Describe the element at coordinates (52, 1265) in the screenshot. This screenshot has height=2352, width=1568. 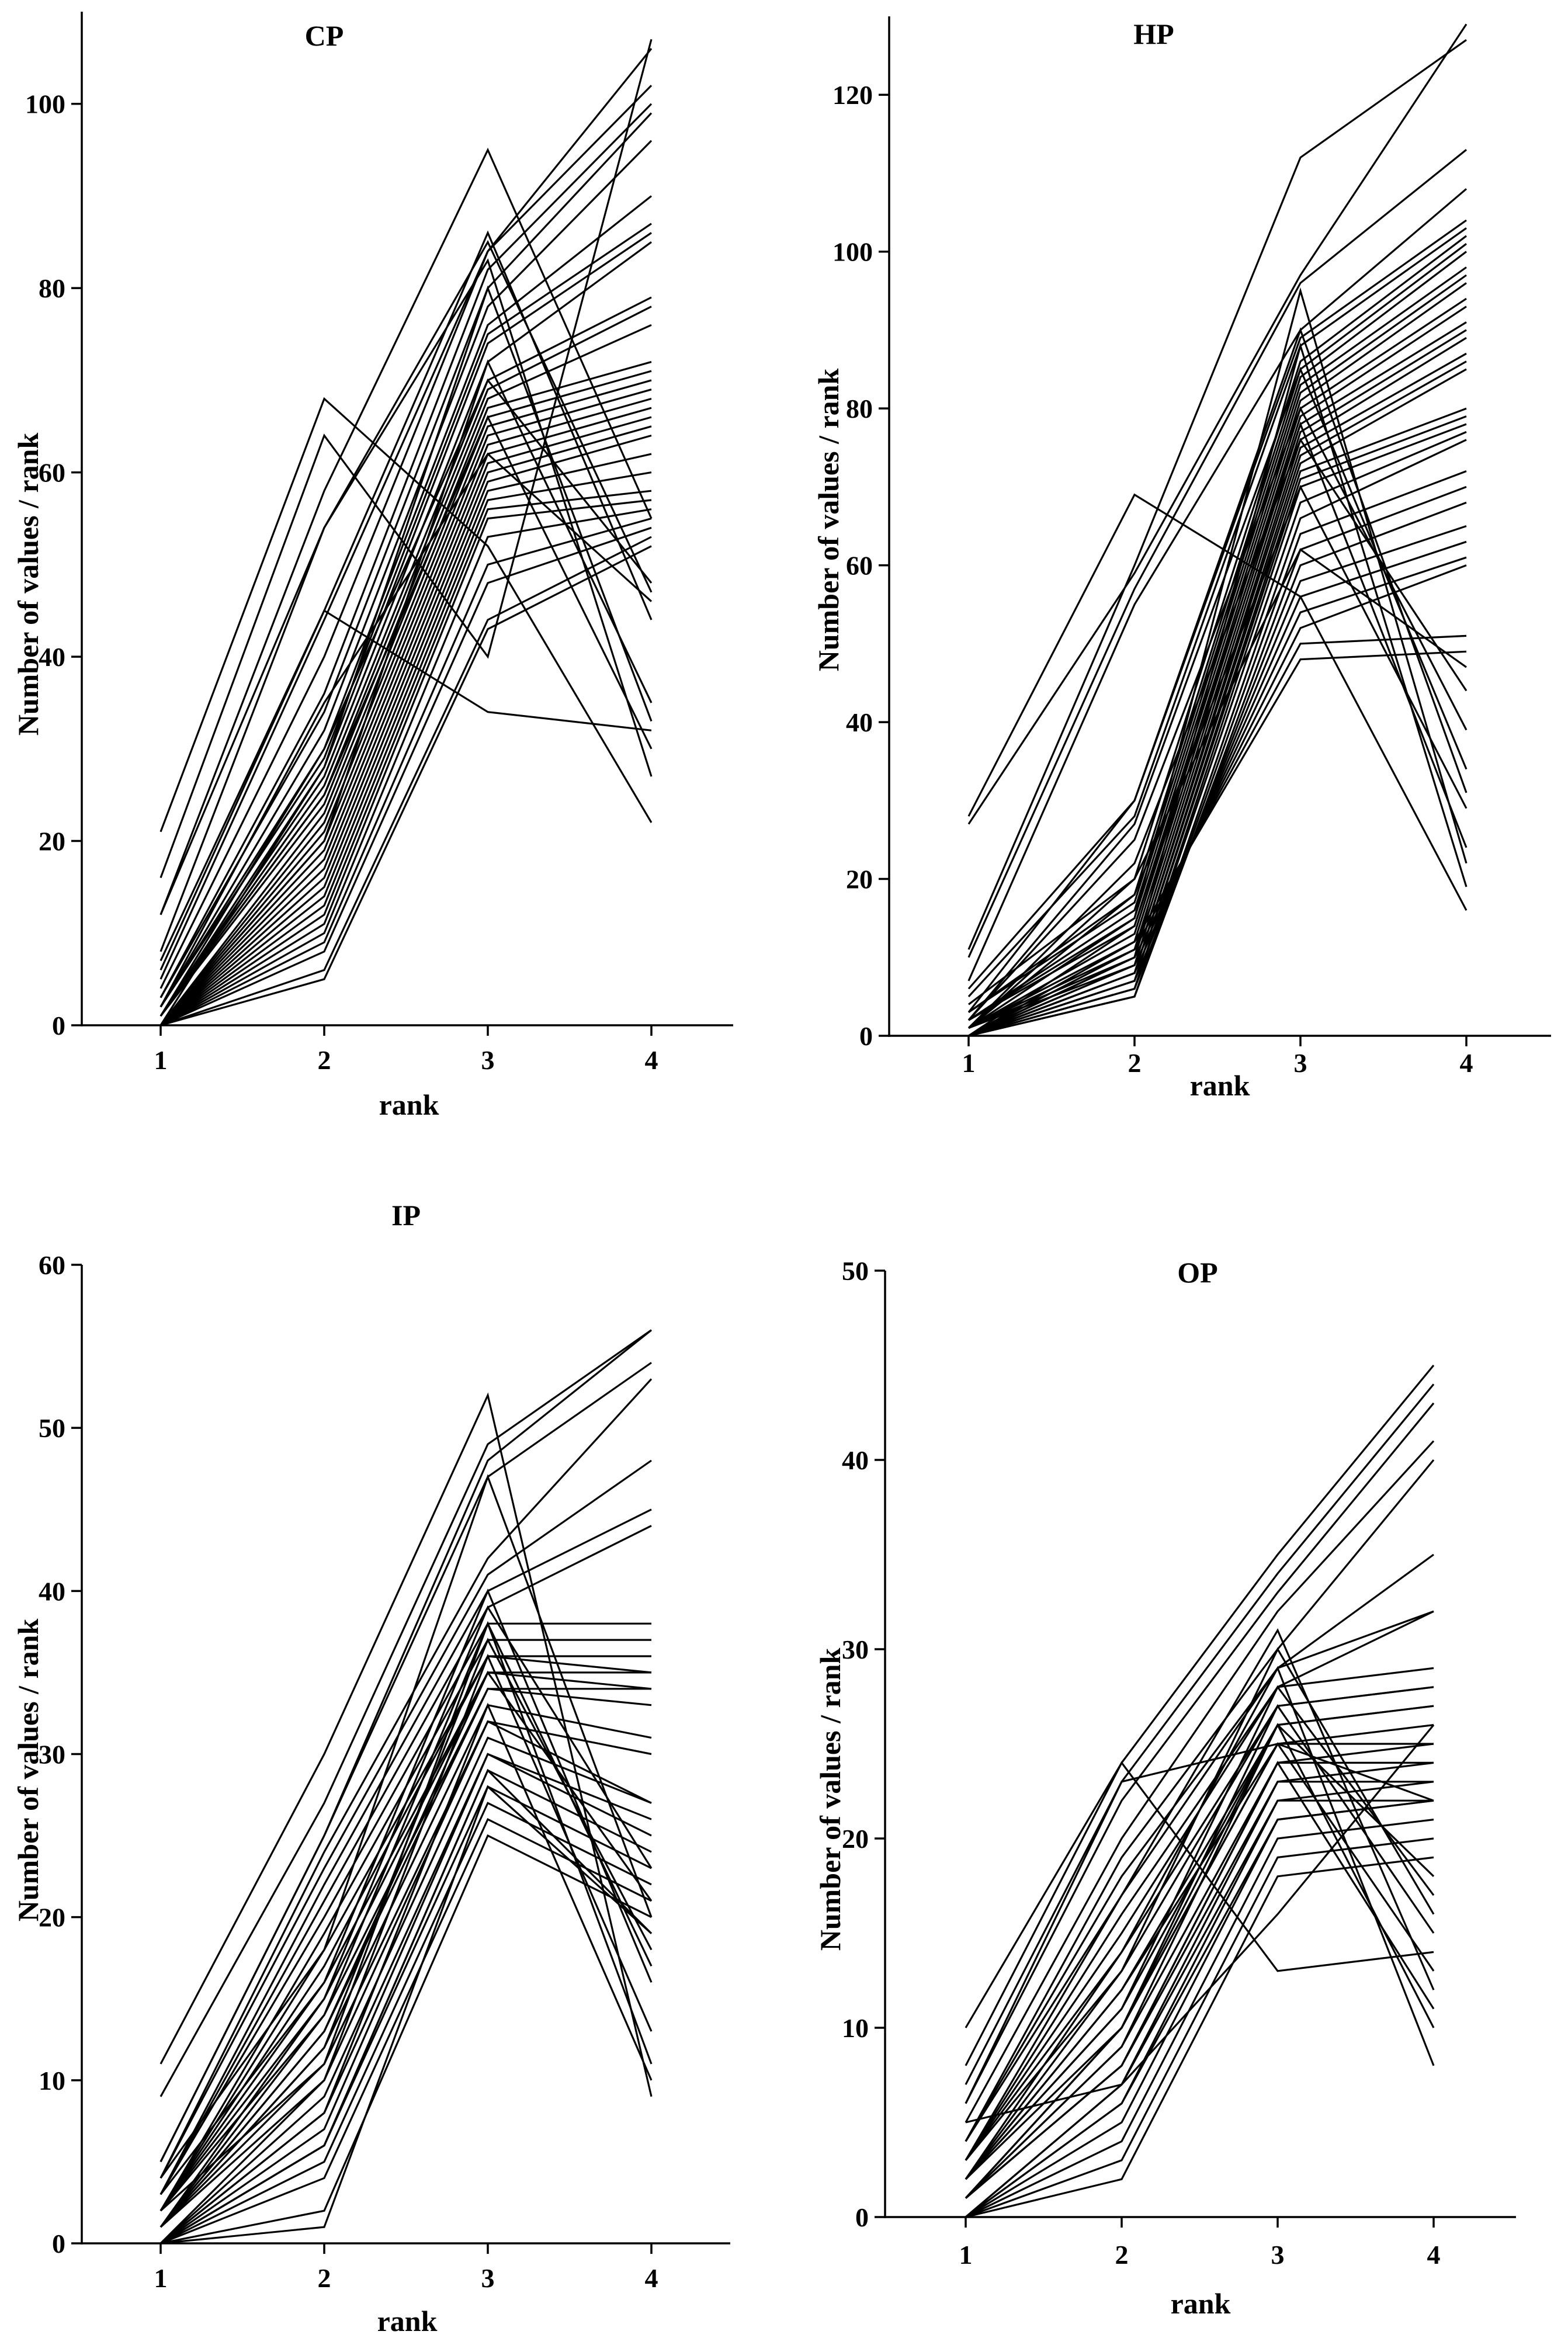
I see `y-tick-label: 60` at that location.